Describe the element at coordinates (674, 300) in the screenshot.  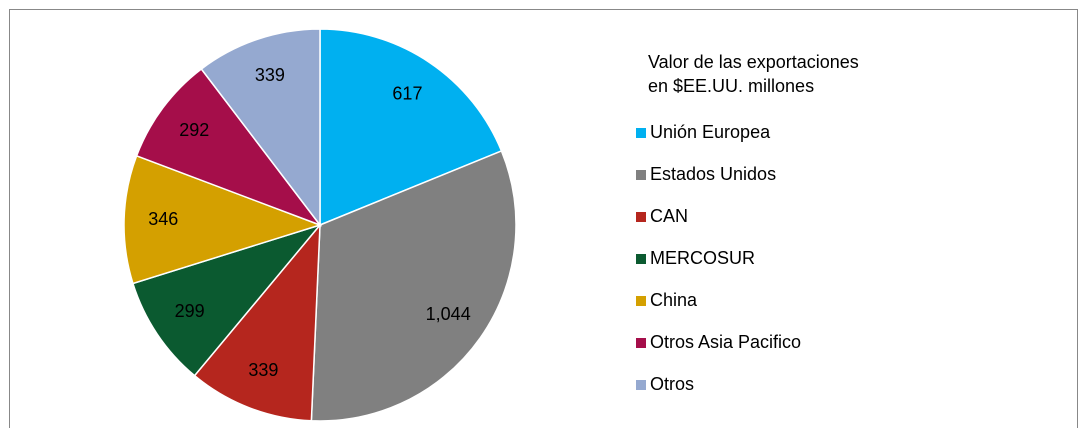
I see `legend-label: China` at that location.